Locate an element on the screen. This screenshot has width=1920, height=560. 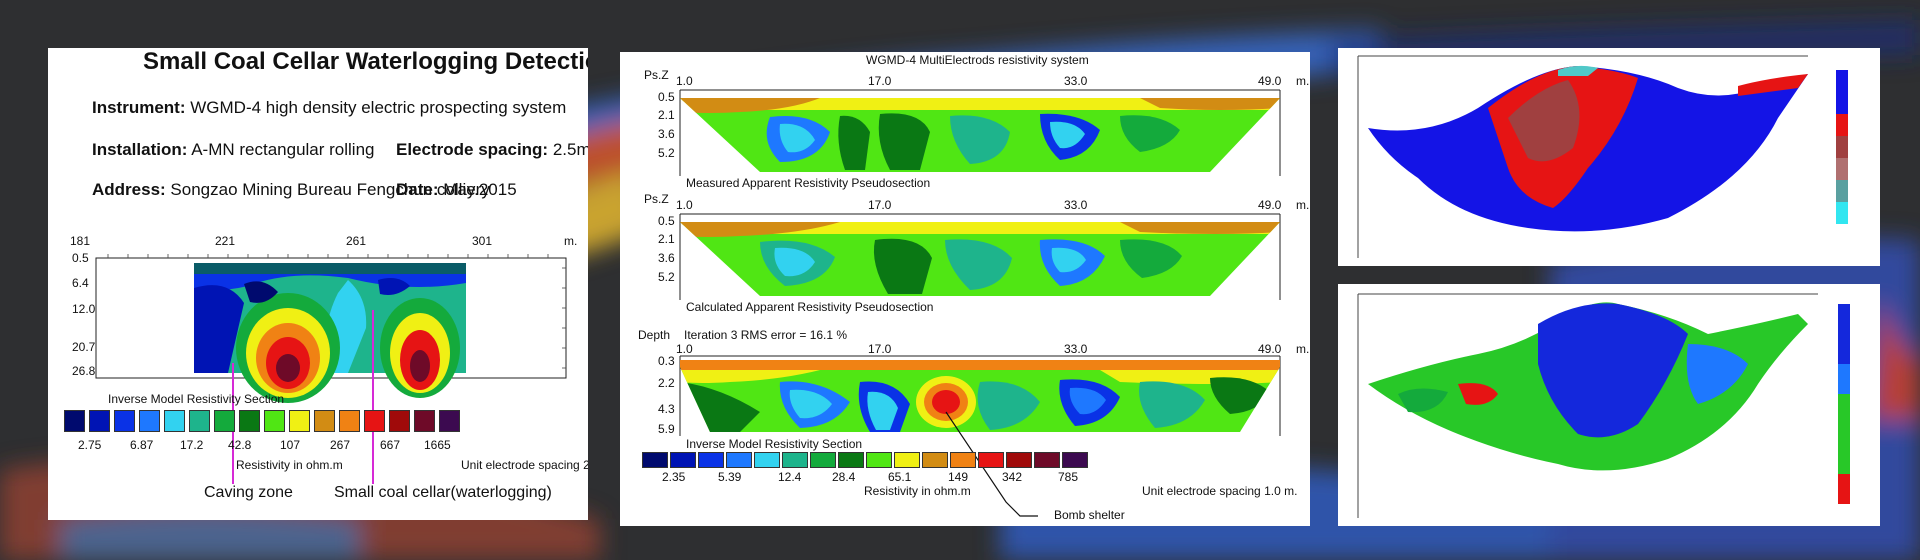
inverse-section is located at coordinates (980, 396).